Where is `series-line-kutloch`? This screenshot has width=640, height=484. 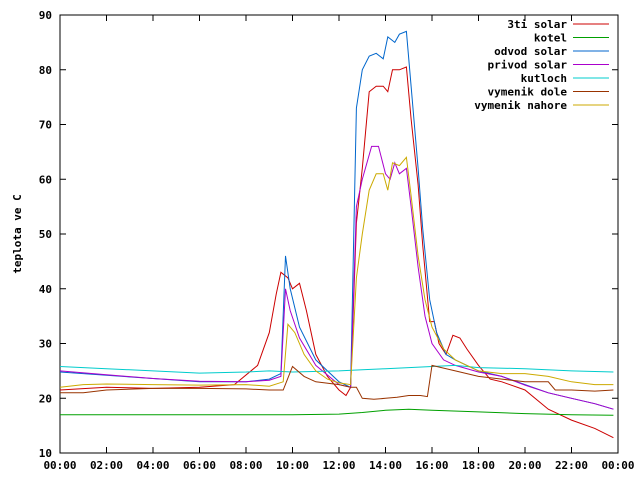 series-line-kutloch is located at coordinates (336, 369).